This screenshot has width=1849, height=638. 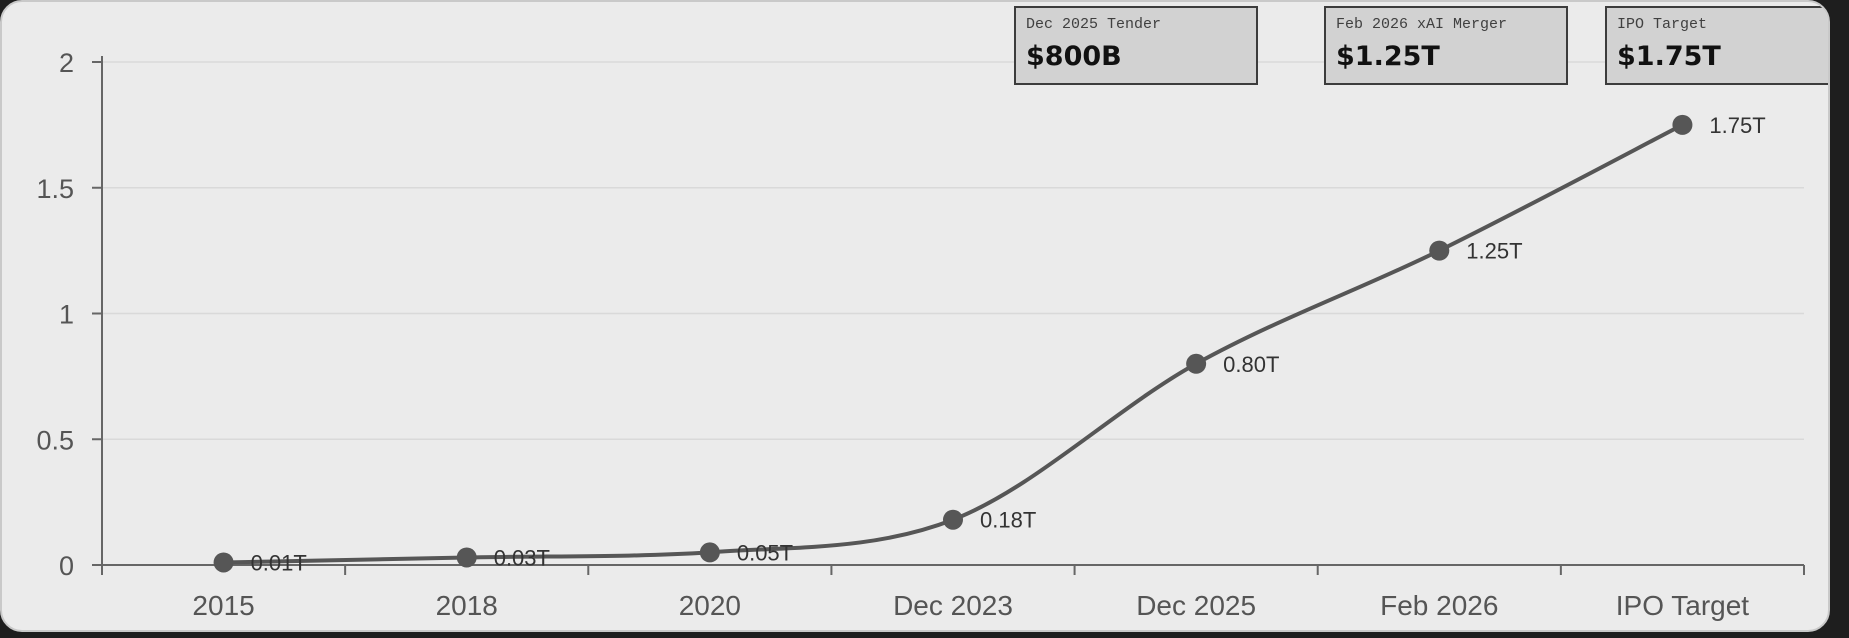 I want to click on card-value: $1.25T, so click(x=1388, y=56).